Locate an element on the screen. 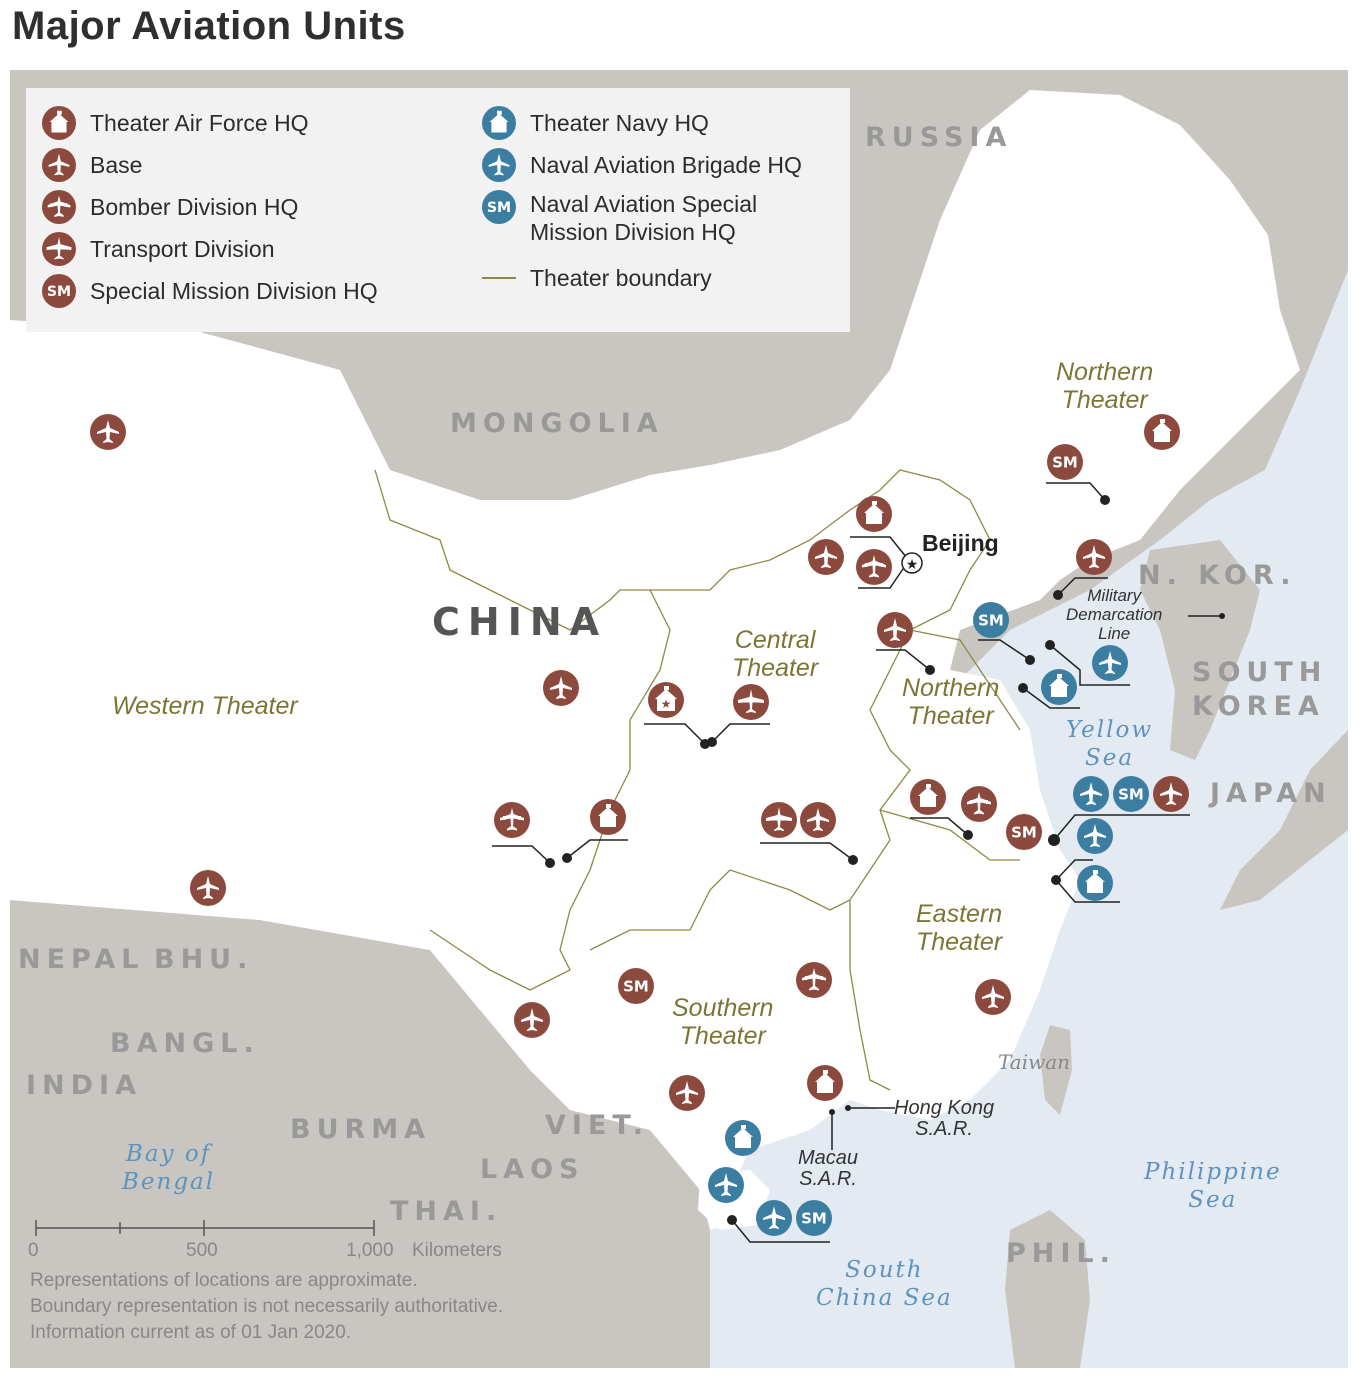  beijing-star-icon: ★ is located at coordinates (912, 563).